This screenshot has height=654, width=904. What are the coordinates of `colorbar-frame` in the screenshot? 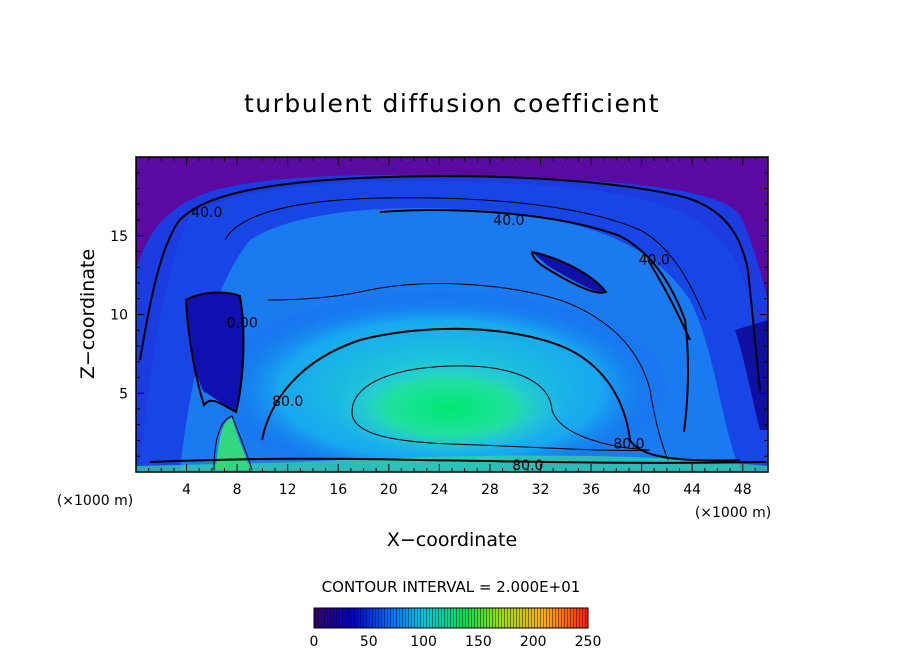 It's located at (451, 618).